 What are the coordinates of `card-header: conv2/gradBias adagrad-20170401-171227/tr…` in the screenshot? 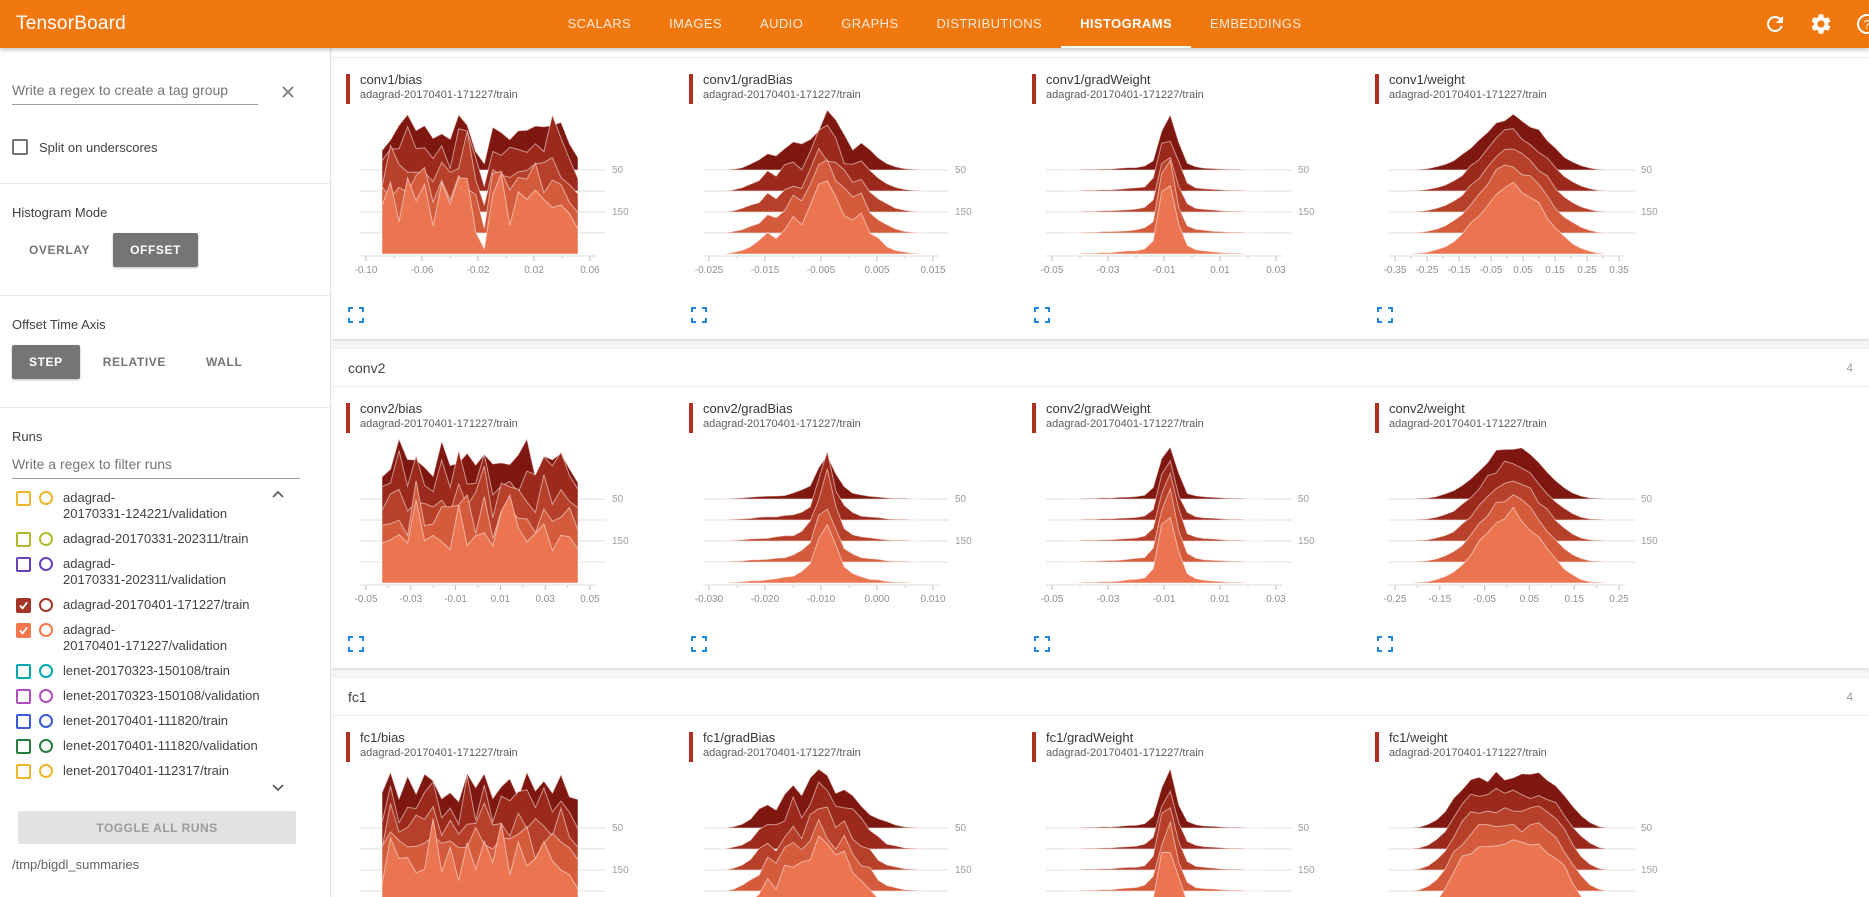 It's located at (856, 417).